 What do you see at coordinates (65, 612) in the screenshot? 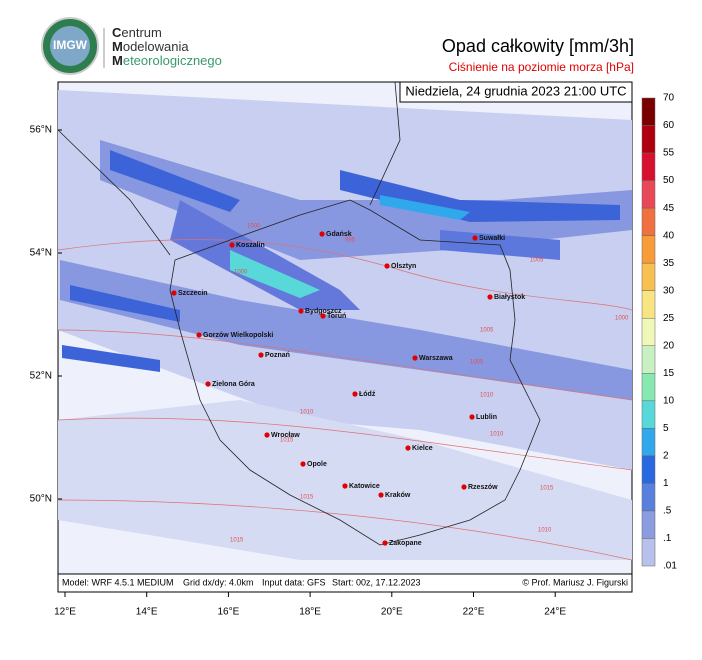
I see `lon-label: 12°E` at bounding box center [65, 612].